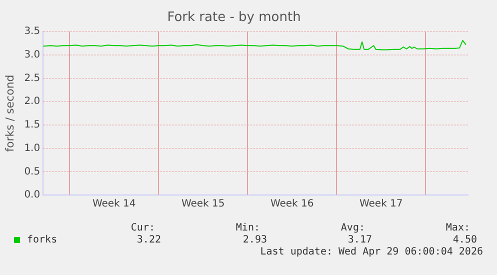 The image size is (497, 275). Describe the element at coordinates (148, 240) in the screenshot. I see `text: 3.22` at that location.